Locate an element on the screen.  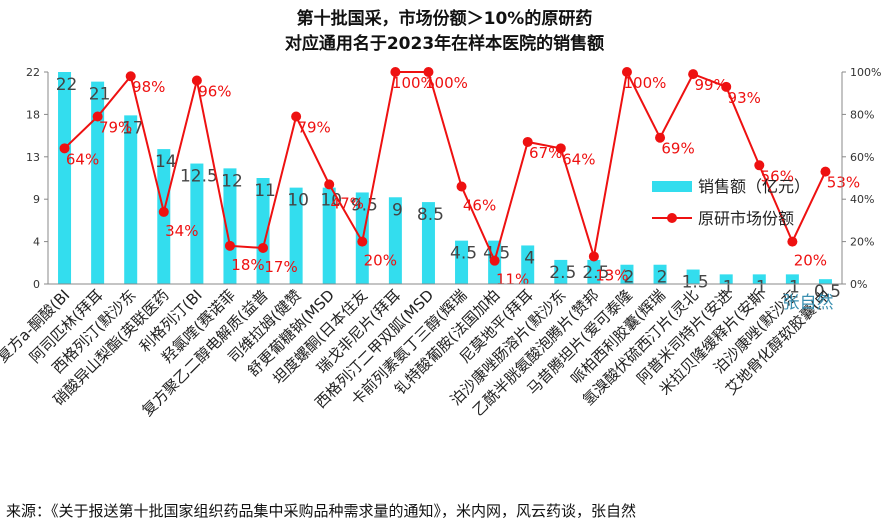
y-left-tick-label: 13 is located at coordinates (33, 157).